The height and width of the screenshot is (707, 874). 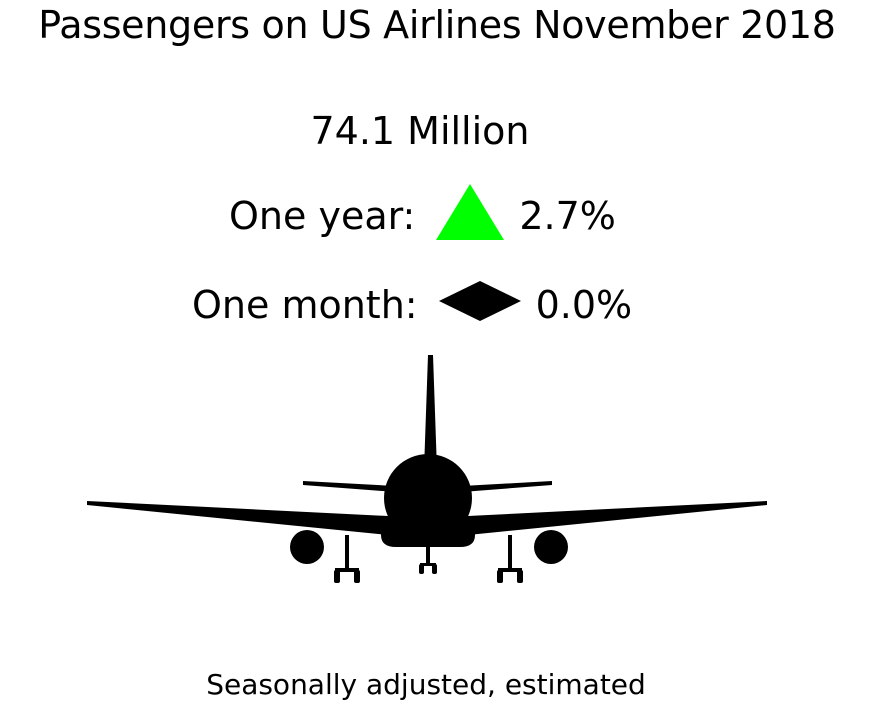 I want to click on airplane-gear-left-wheel-b, so click(x=357, y=576).